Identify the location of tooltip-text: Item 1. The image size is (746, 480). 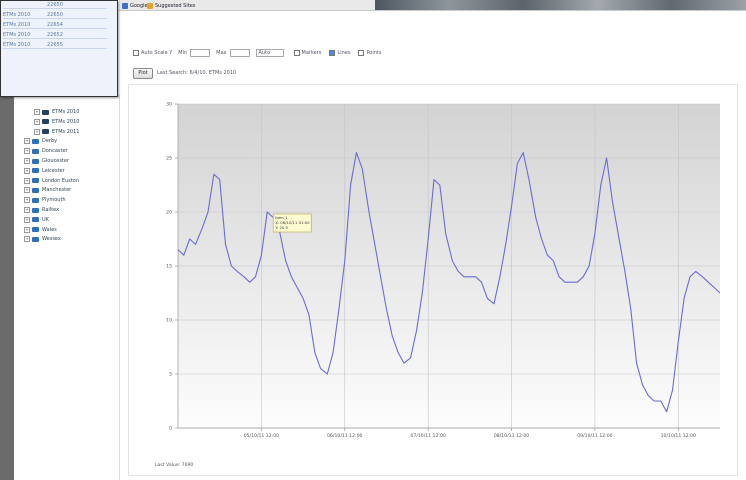
(281, 217).